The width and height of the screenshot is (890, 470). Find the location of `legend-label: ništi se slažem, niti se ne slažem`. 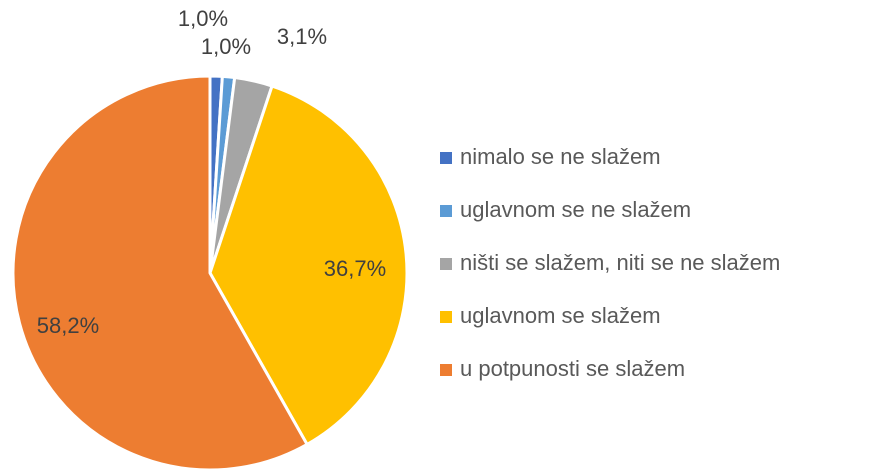

legend-label: ništi se slažem, niti se ne slažem is located at coordinates (620, 262).